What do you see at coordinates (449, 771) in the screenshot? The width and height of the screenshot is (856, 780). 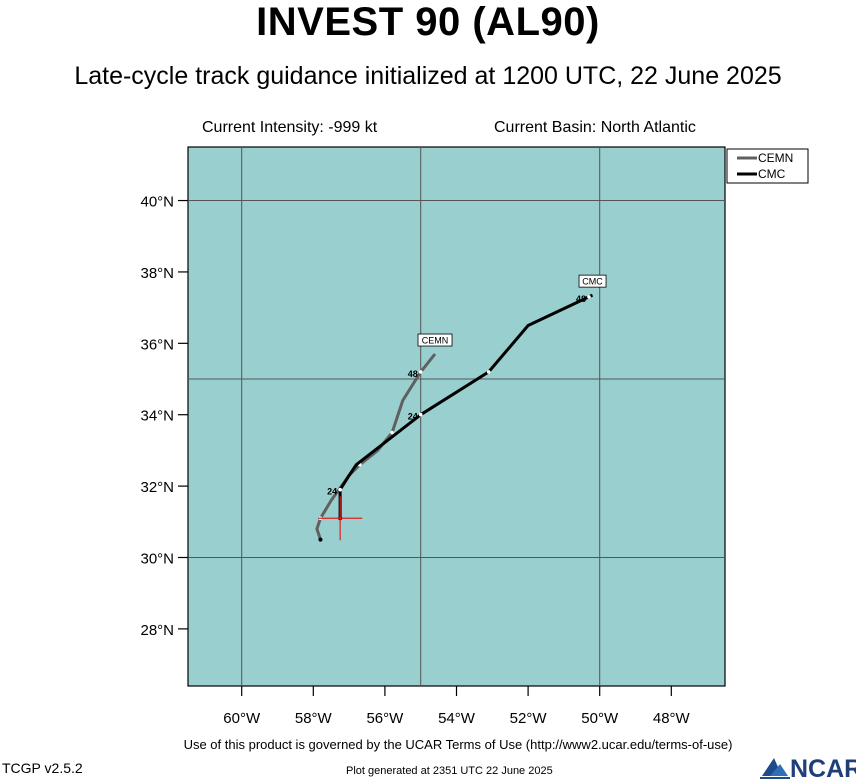 I see `generated-timestamp: Plot generated at 2351 UTC 22 June 2025` at bounding box center [449, 771].